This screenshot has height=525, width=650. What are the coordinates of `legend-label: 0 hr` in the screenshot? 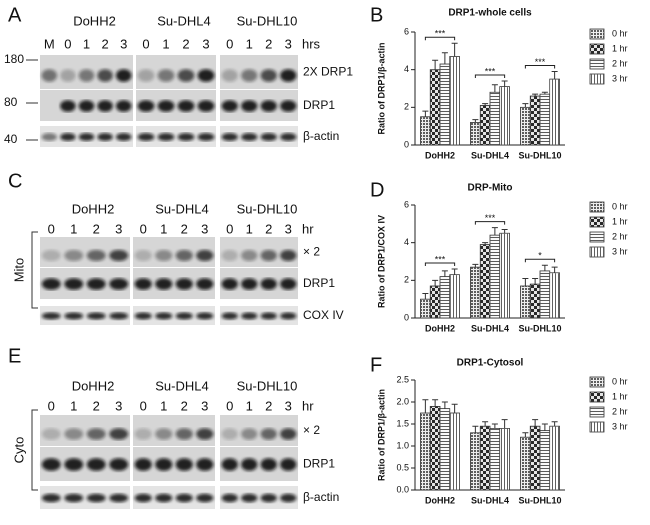 It's located at (620, 381).